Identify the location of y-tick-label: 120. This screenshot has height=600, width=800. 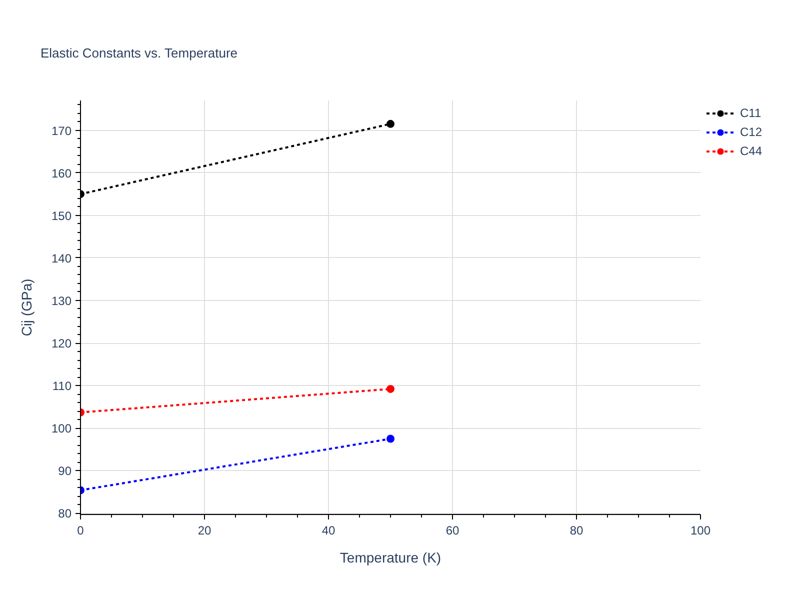
(61, 343).